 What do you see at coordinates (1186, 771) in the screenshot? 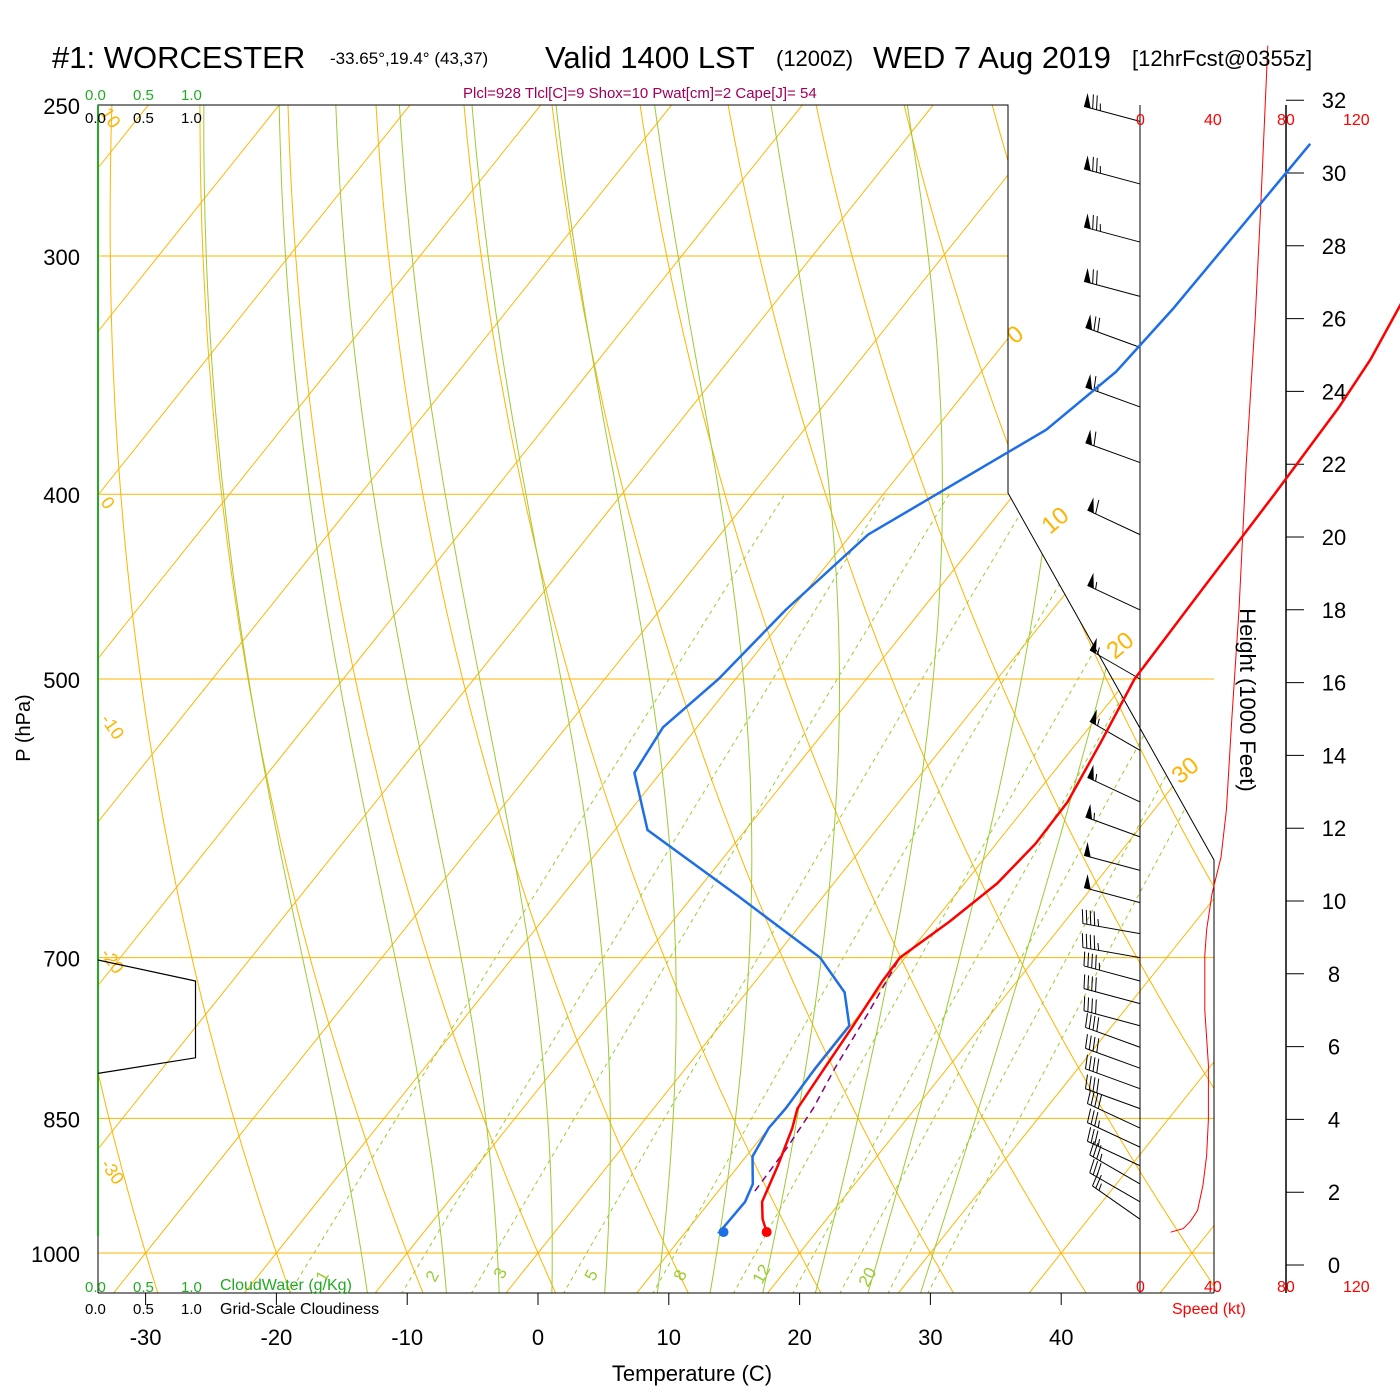
I see `dry-adiabat-label: 30` at bounding box center [1186, 771].